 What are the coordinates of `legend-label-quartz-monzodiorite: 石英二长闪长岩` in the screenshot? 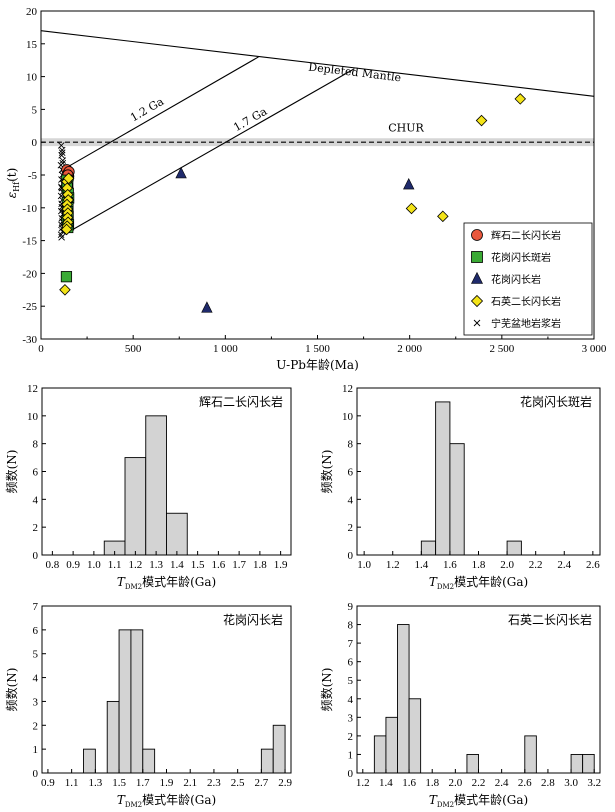 It's located at (526, 301).